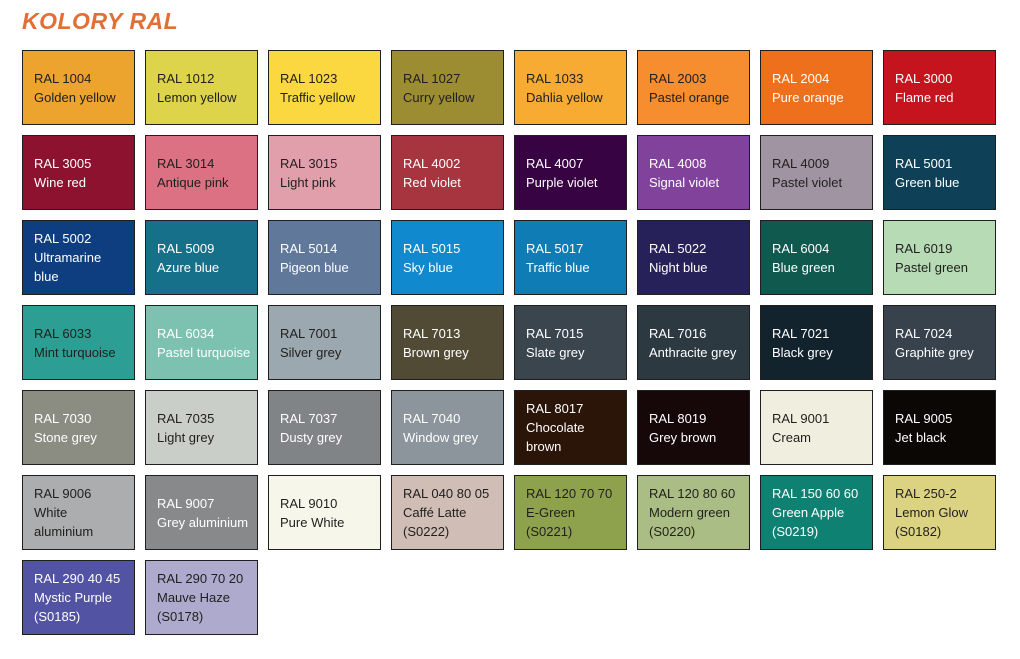  I want to click on swatch-name: Green Apple, so click(808, 512).